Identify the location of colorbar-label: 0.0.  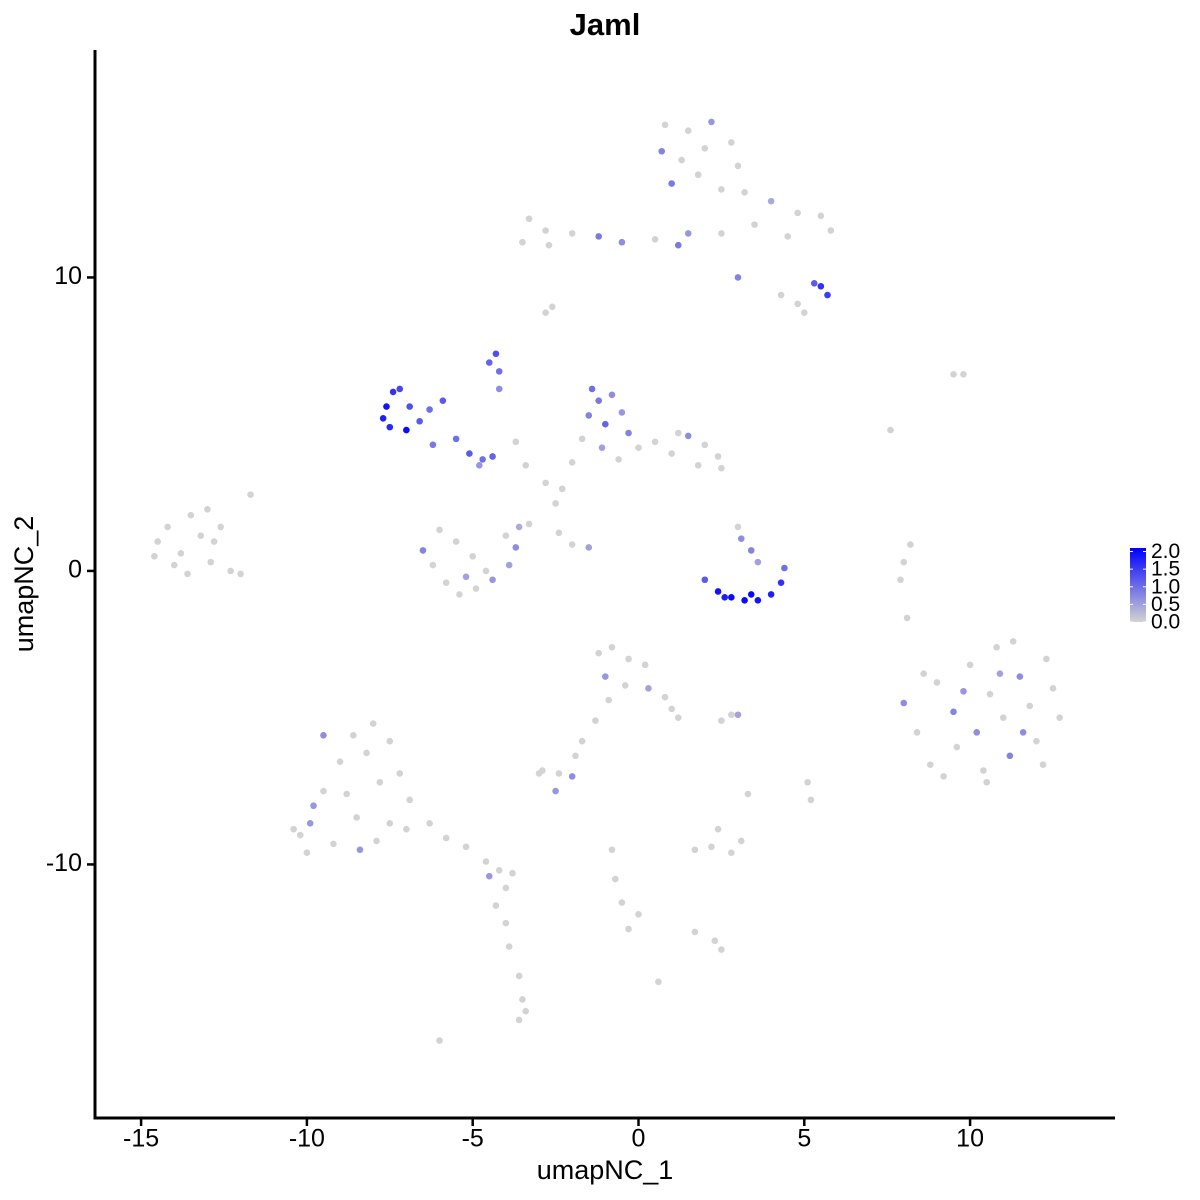
(1165, 622).